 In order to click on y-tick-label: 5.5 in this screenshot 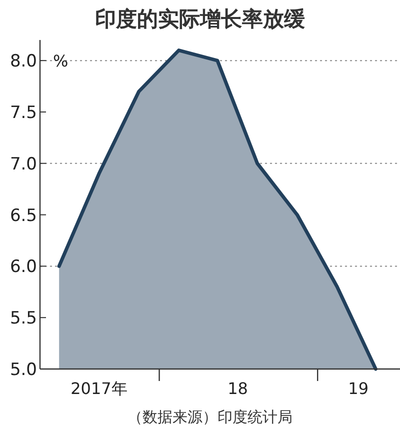, I will do `click(23, 318)`.